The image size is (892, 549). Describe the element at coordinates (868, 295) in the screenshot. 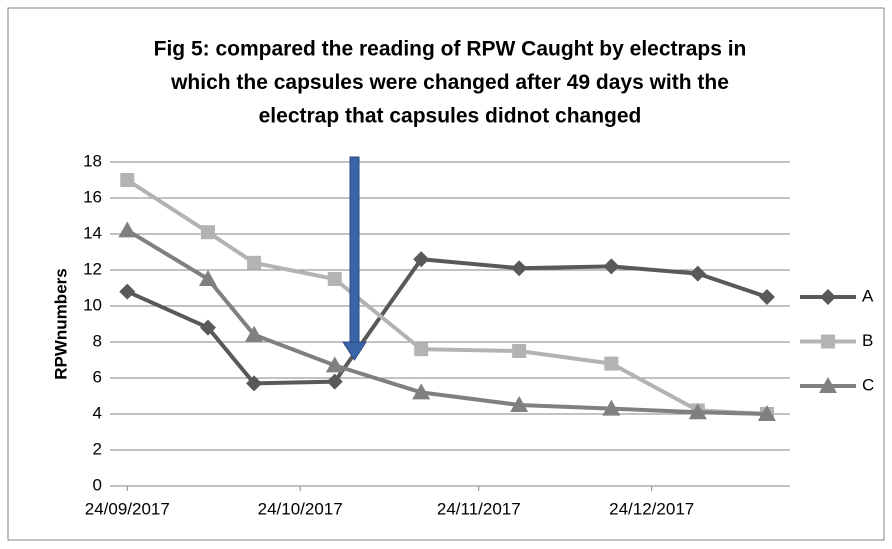

I see `legend-label: A` at that location.